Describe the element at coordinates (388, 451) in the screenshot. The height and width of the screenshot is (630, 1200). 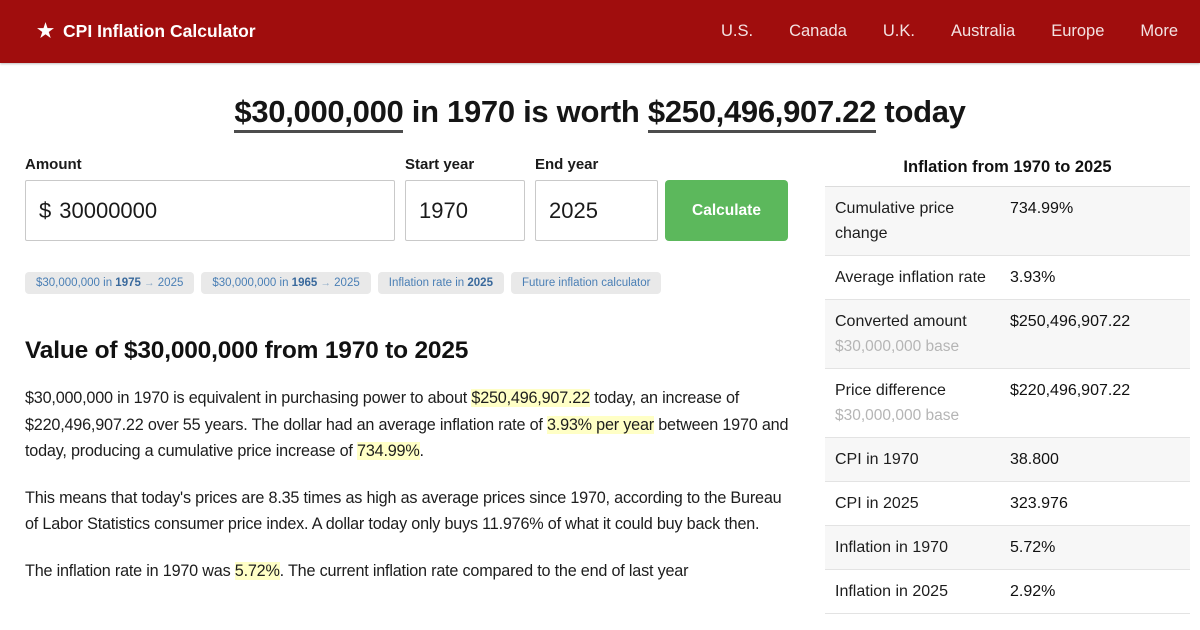
I see `highlighted-value: 734.99%` at that location.